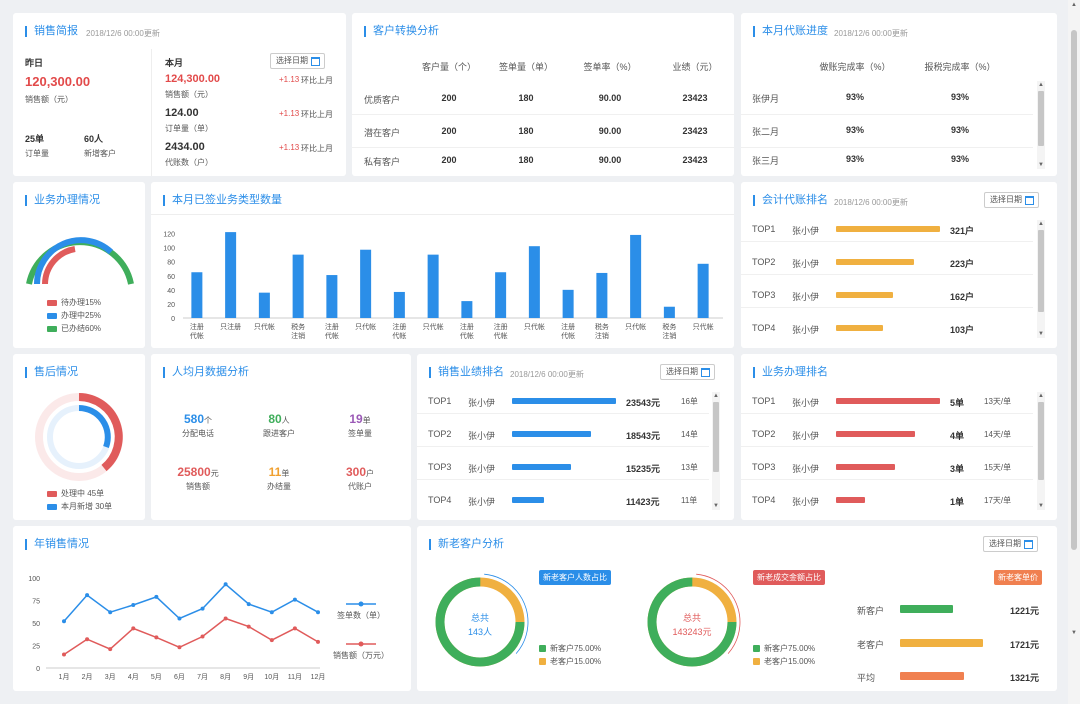 Image resolution: width=1080 pixels, height=704 pixels. What do you see at coordinates (171, 305) in the screenshot?
I see `y-tick-label: 20` at bounding box center [171, 305].